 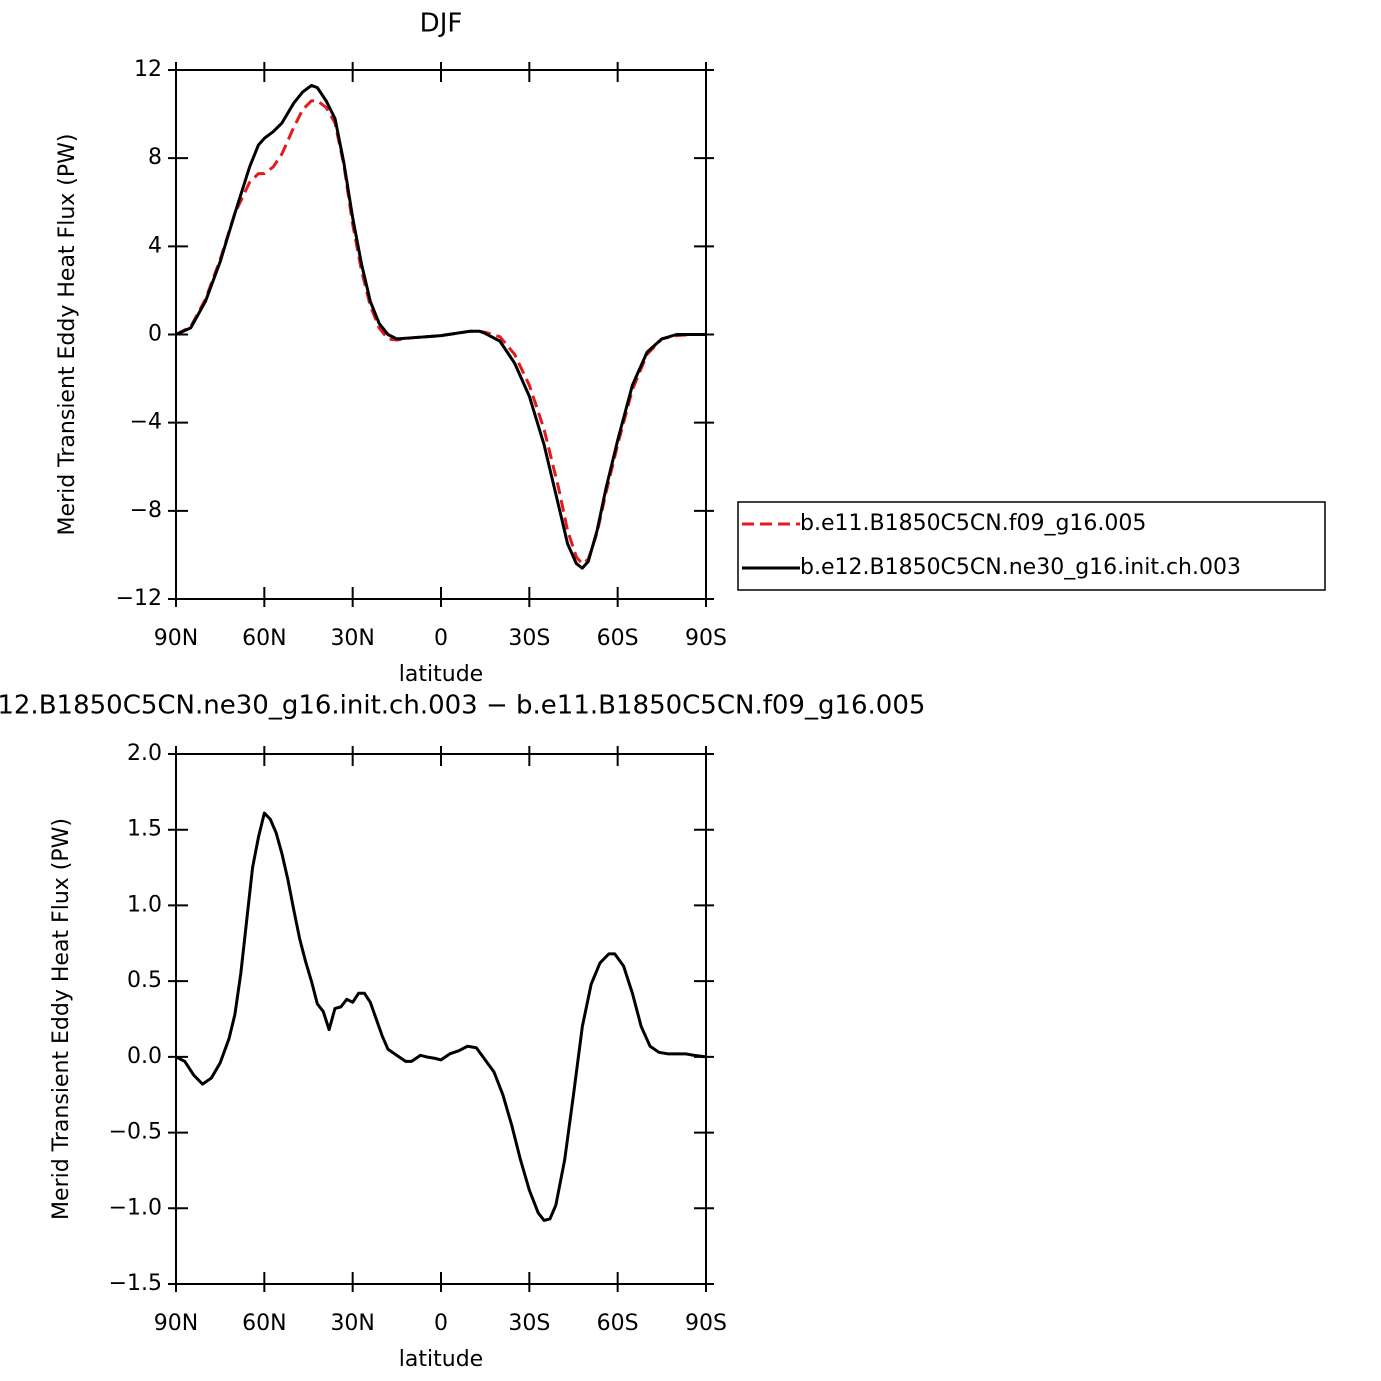 What do you see at coordinates (144, 980) in the screenshot?
I see `y-tick-label: 0.5` at bounding box center [144, 980].